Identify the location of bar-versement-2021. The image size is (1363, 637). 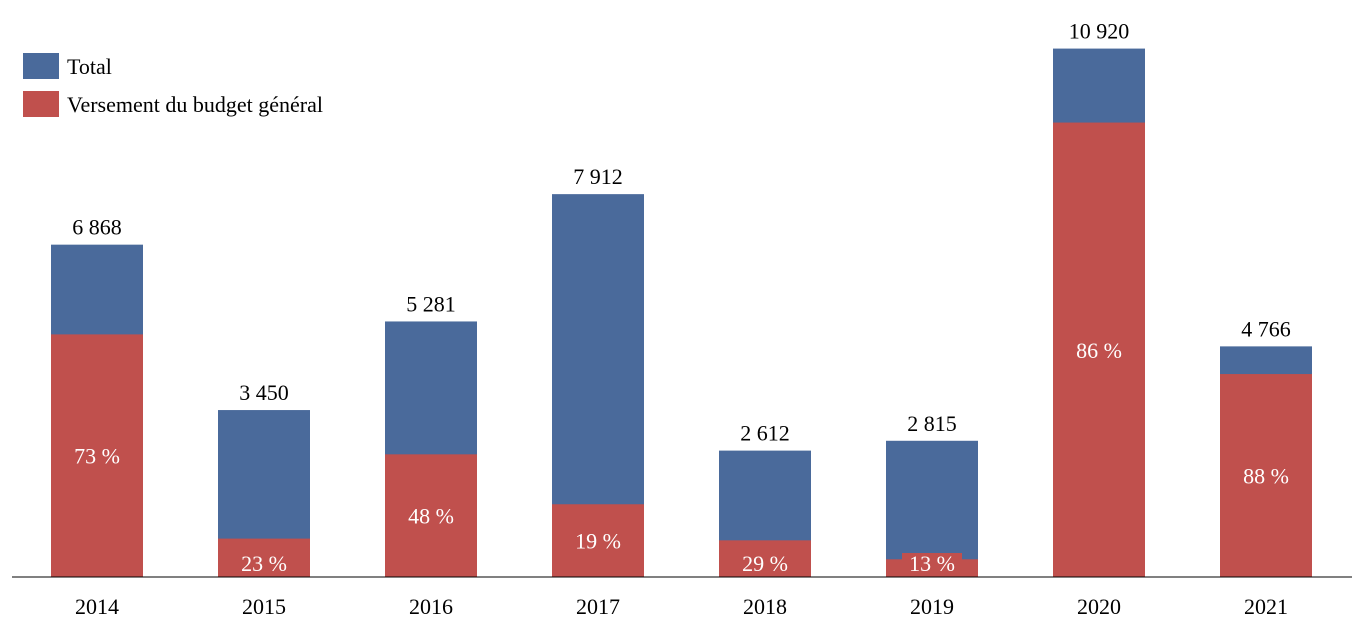
(1266, 475).